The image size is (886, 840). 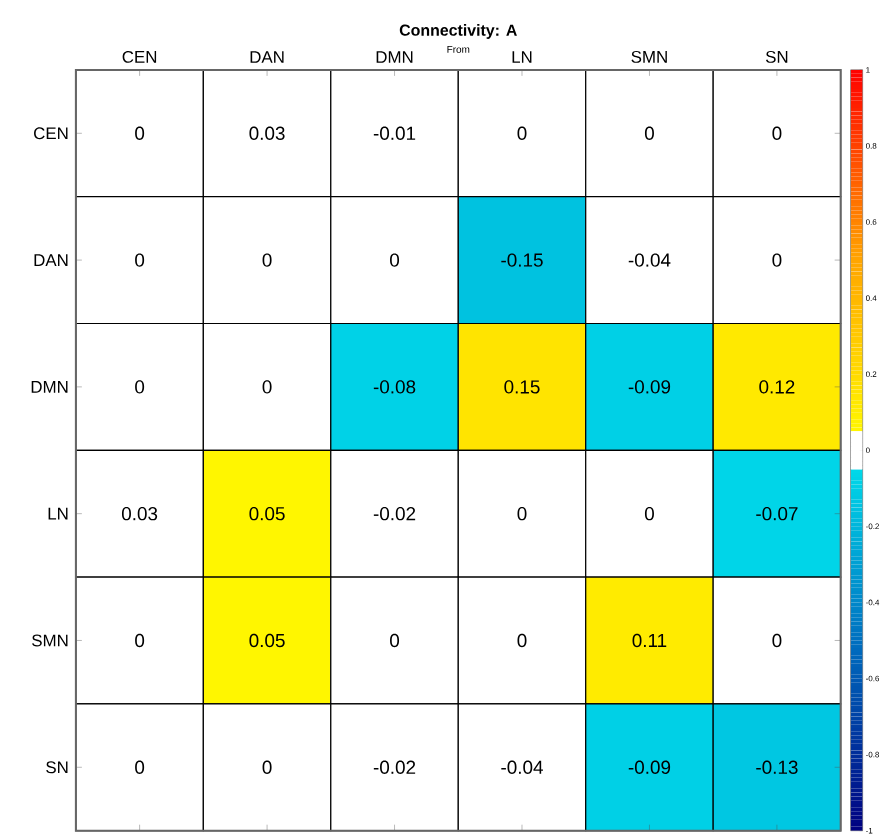 I want to click on data-label: 0.11, so click(x=649, y=640).